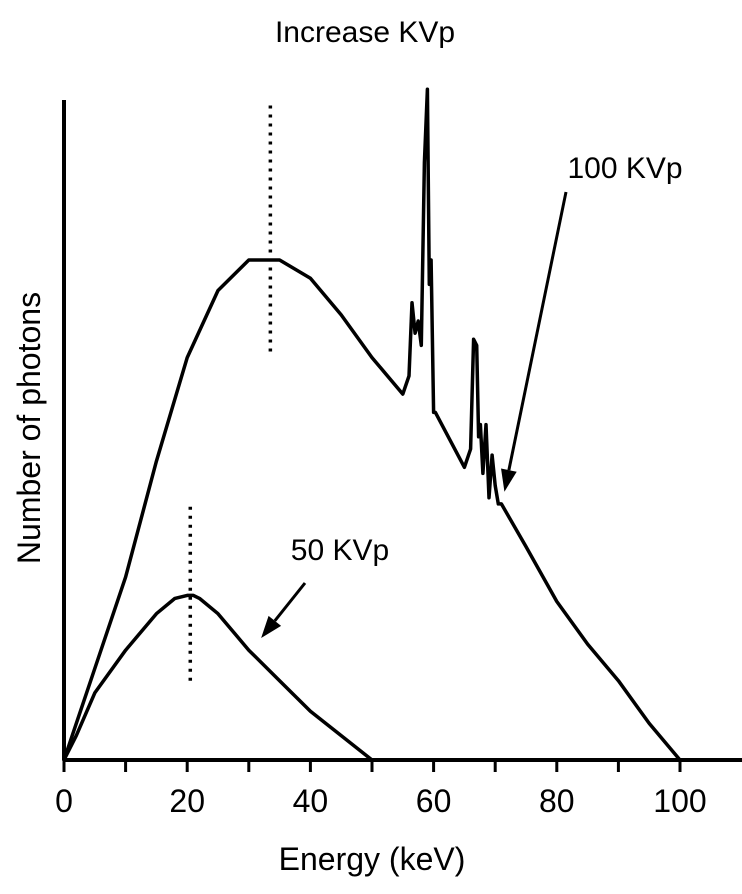 This screenshot has height=894, width=742. I want to click on x-tick-label-20: 20, so click(187, 801).